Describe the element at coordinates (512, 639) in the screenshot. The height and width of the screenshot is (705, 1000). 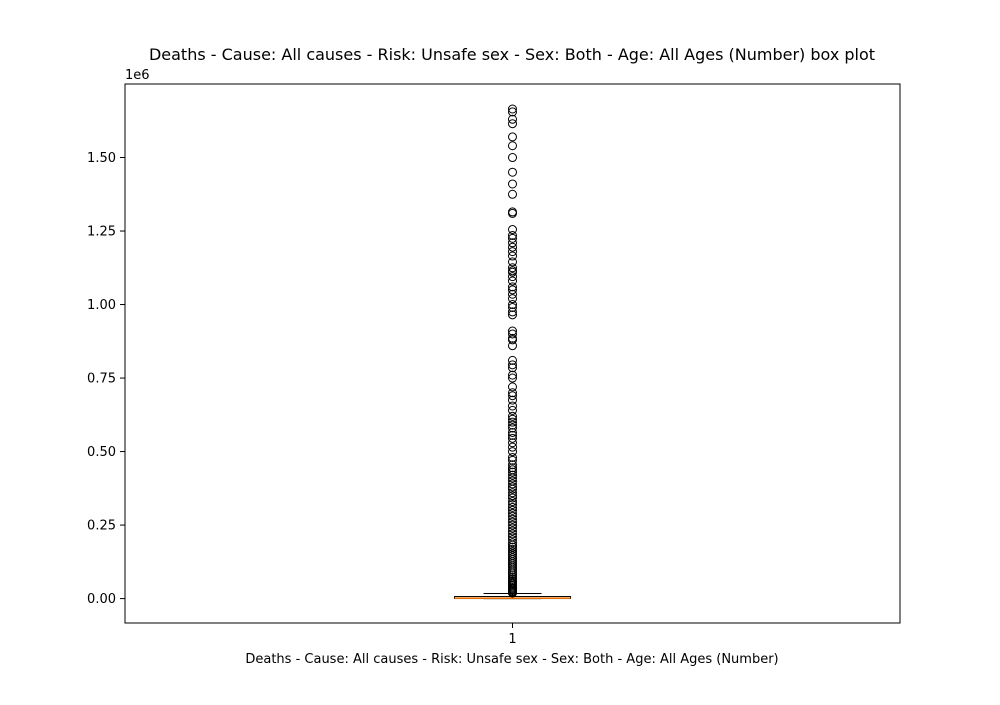
I see `x-tick-label: 1` at that location.